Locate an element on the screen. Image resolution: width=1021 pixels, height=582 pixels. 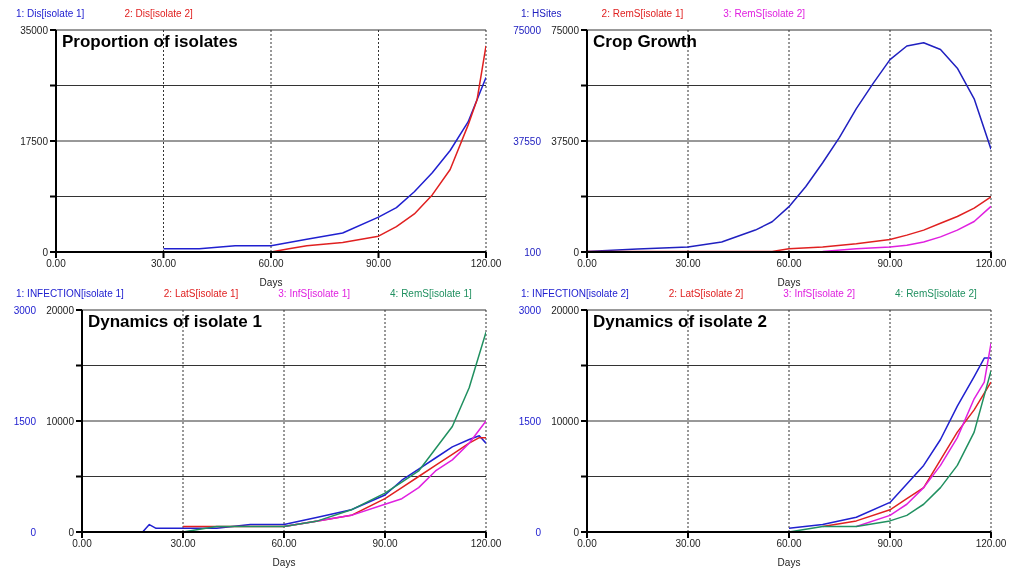
y2-tick-label: 0 is located at coordinates (538, 532).